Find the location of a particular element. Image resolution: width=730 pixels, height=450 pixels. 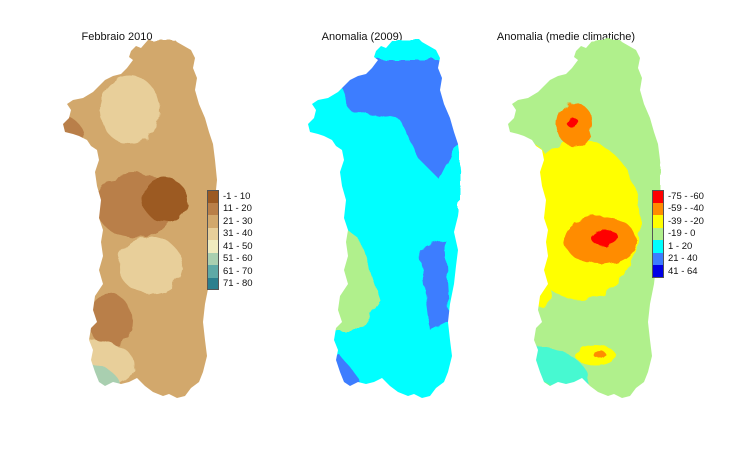

legend-row: 11 - 20 is located at coordinates (230, 208).